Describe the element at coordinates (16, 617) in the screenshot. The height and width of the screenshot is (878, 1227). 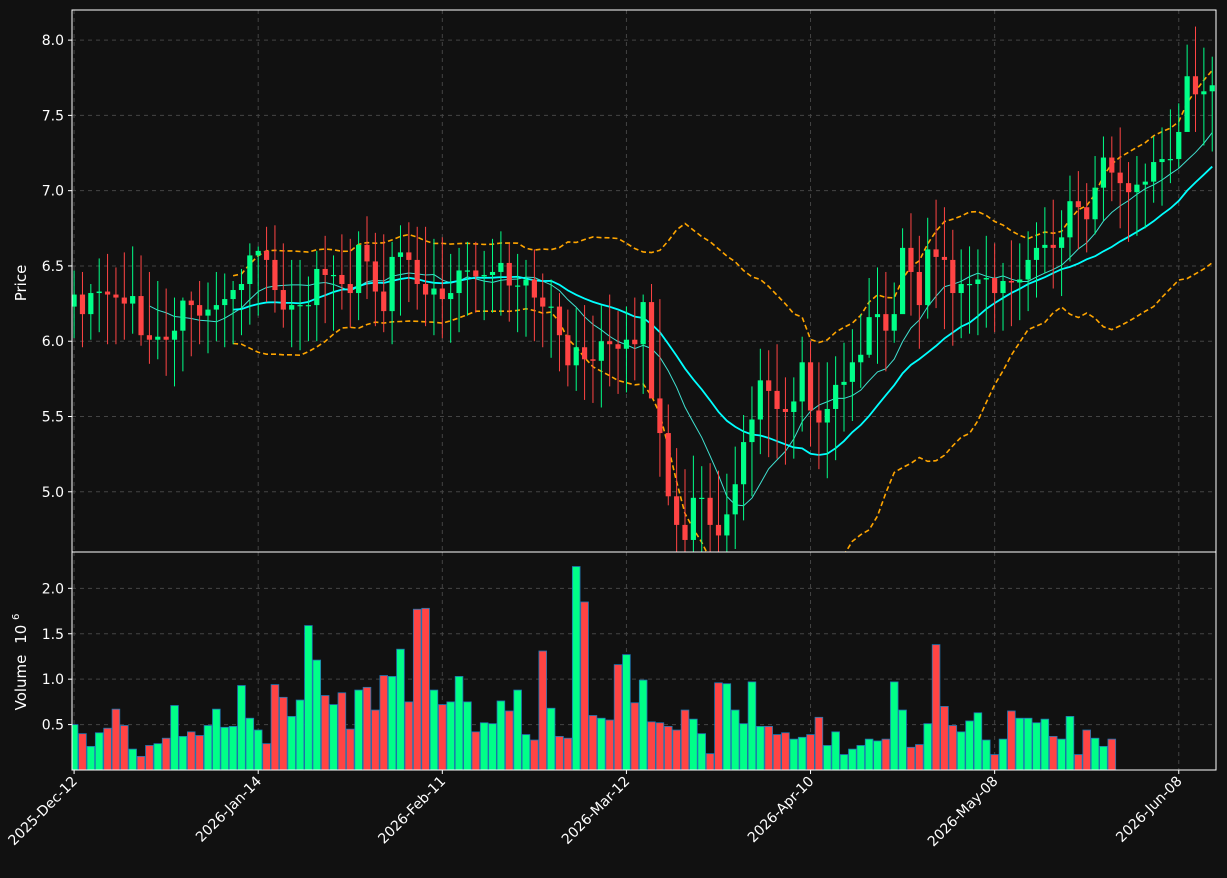
I see `volume-y-axis-label-exponent-power: 6` at that location.